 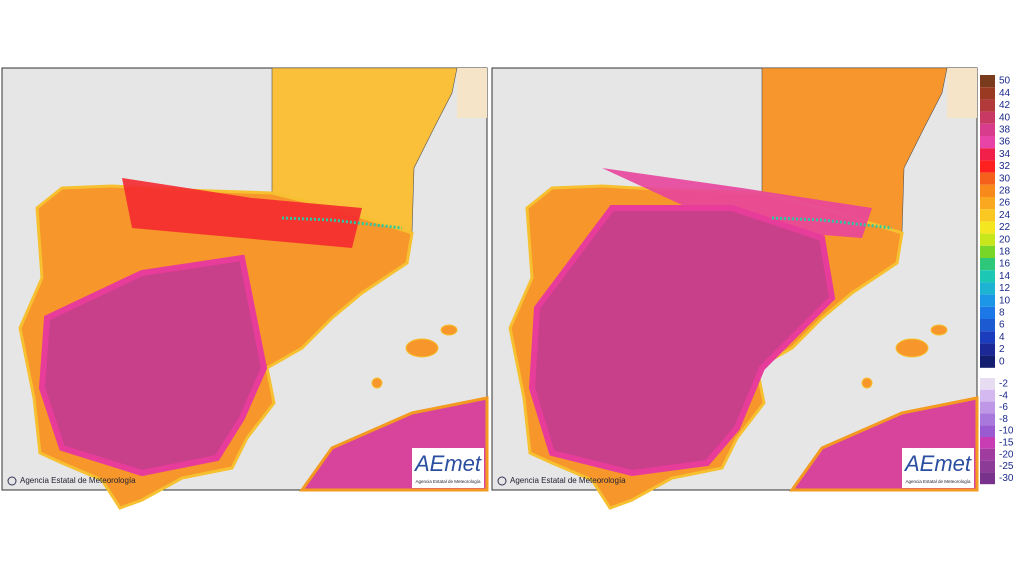 I want to click on legend-label: -6, so click(x=1003, y=407).